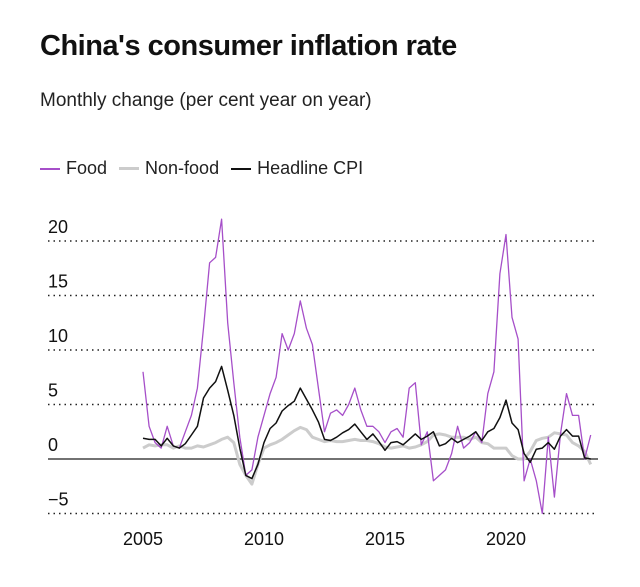 Image resolution: width=640 pixels, height=587 pixels. What do you see at coordinates (143, 539) in the screenshot?
I see `x-tick-label: 2005` at bounding box center [143, 539].